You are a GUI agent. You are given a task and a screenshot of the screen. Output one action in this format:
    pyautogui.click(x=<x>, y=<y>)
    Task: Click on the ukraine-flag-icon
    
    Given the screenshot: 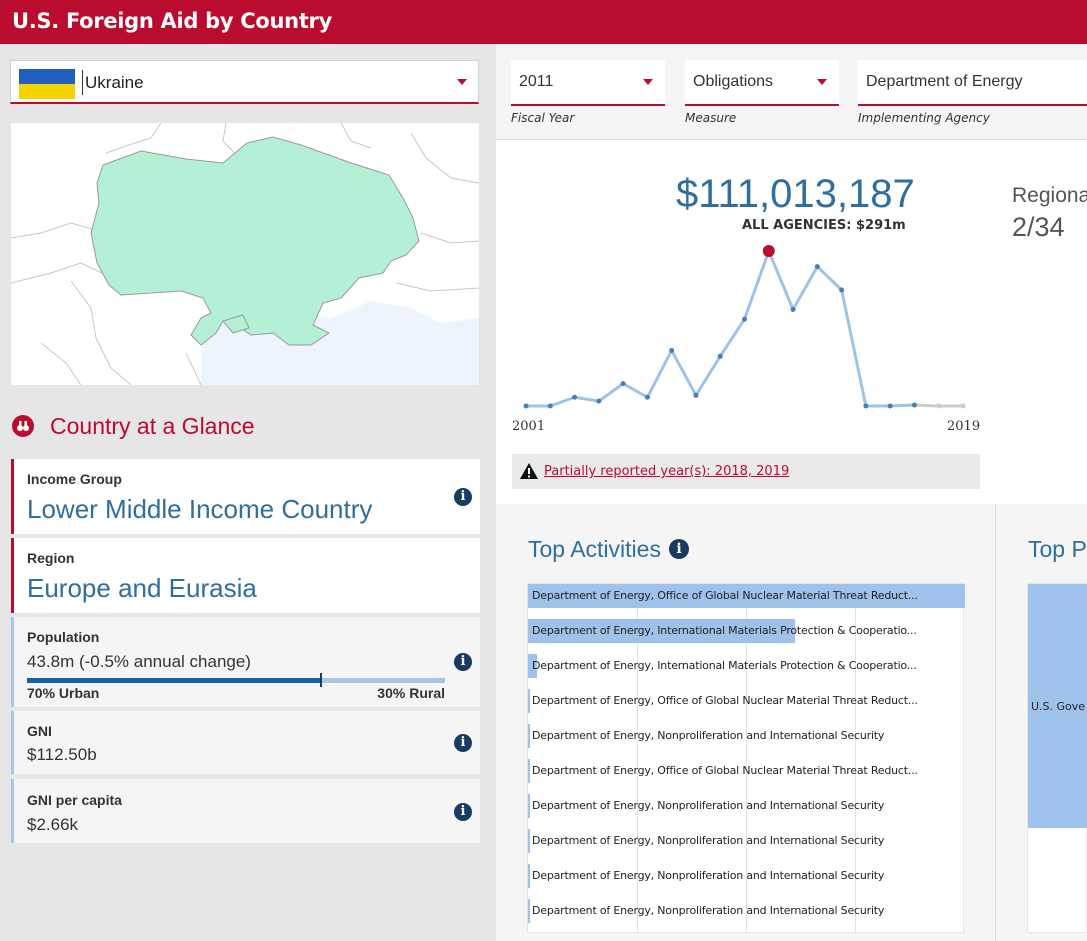 What is the action you would take?
    pyautogui.click(x=47, y=84)
    